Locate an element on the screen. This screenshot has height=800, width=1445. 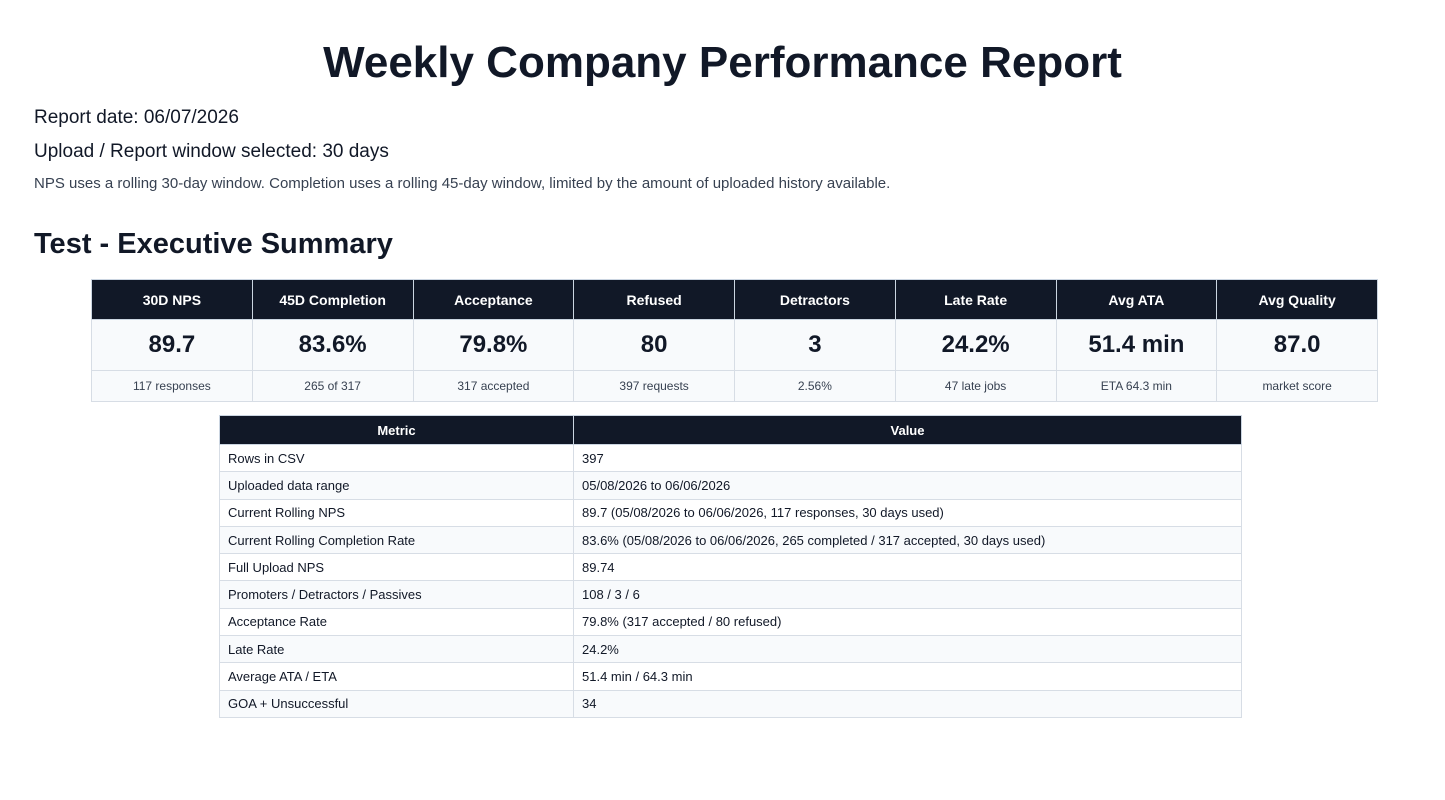
report-window: Upload / Report window selected: 30 days is located at coordinates (211, 151).